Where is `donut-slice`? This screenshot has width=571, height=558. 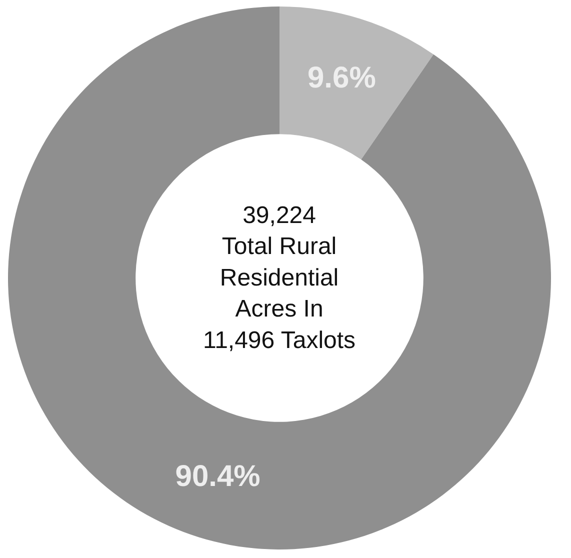 donut-slice is located at coordinates (357, 83).